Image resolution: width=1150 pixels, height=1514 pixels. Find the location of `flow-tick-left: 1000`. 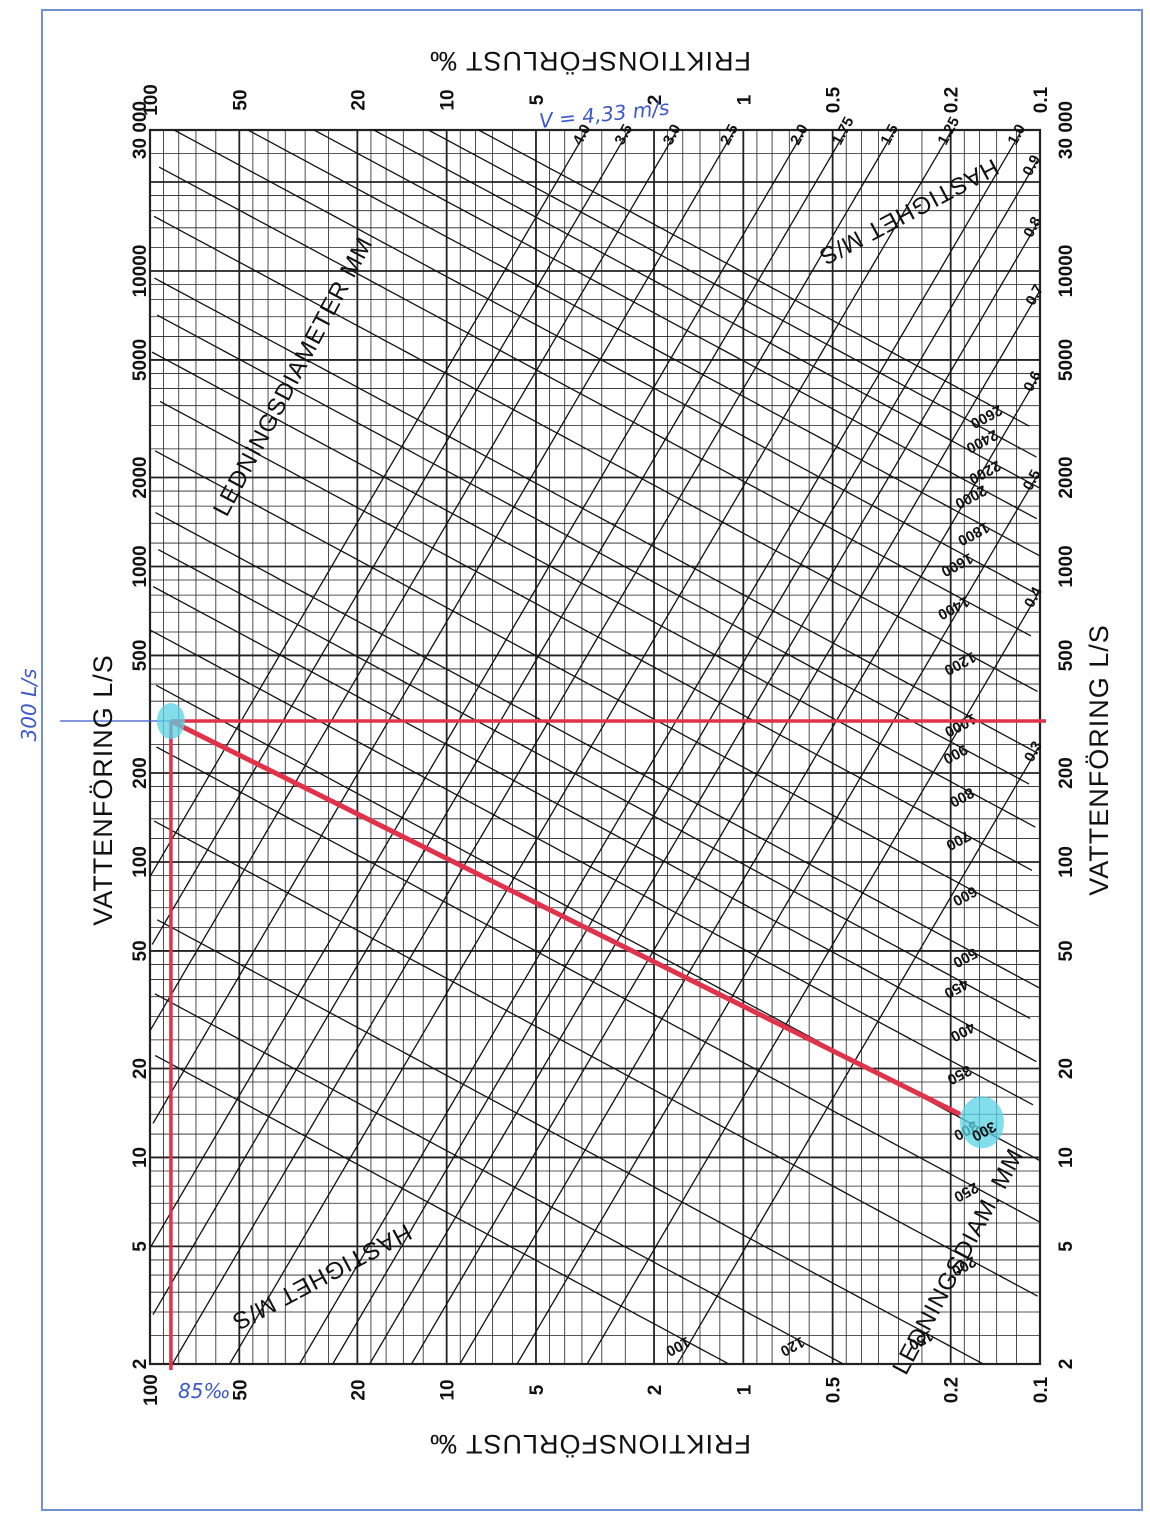

flow-tick-left: 1000 is located at coordinates (140, 566).